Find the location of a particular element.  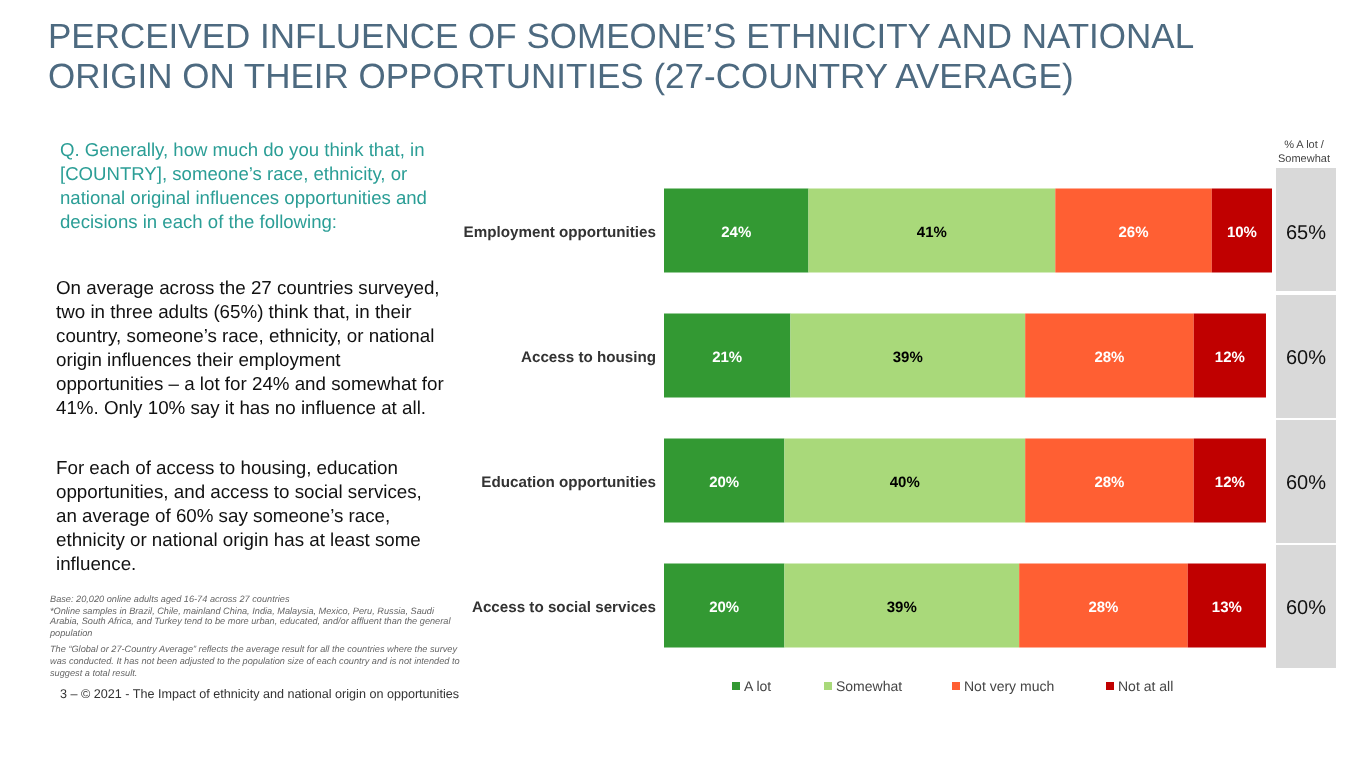

text: On average across the 27 countries surveyed, two in three adults (65%) think that, in their country, someone’s race, ethnicity, or national origin influences their employment opportunities – a lot for 24% and somewhat for 41%. Only 10% say it has no influence at all. is located at coordinates (251, 348).